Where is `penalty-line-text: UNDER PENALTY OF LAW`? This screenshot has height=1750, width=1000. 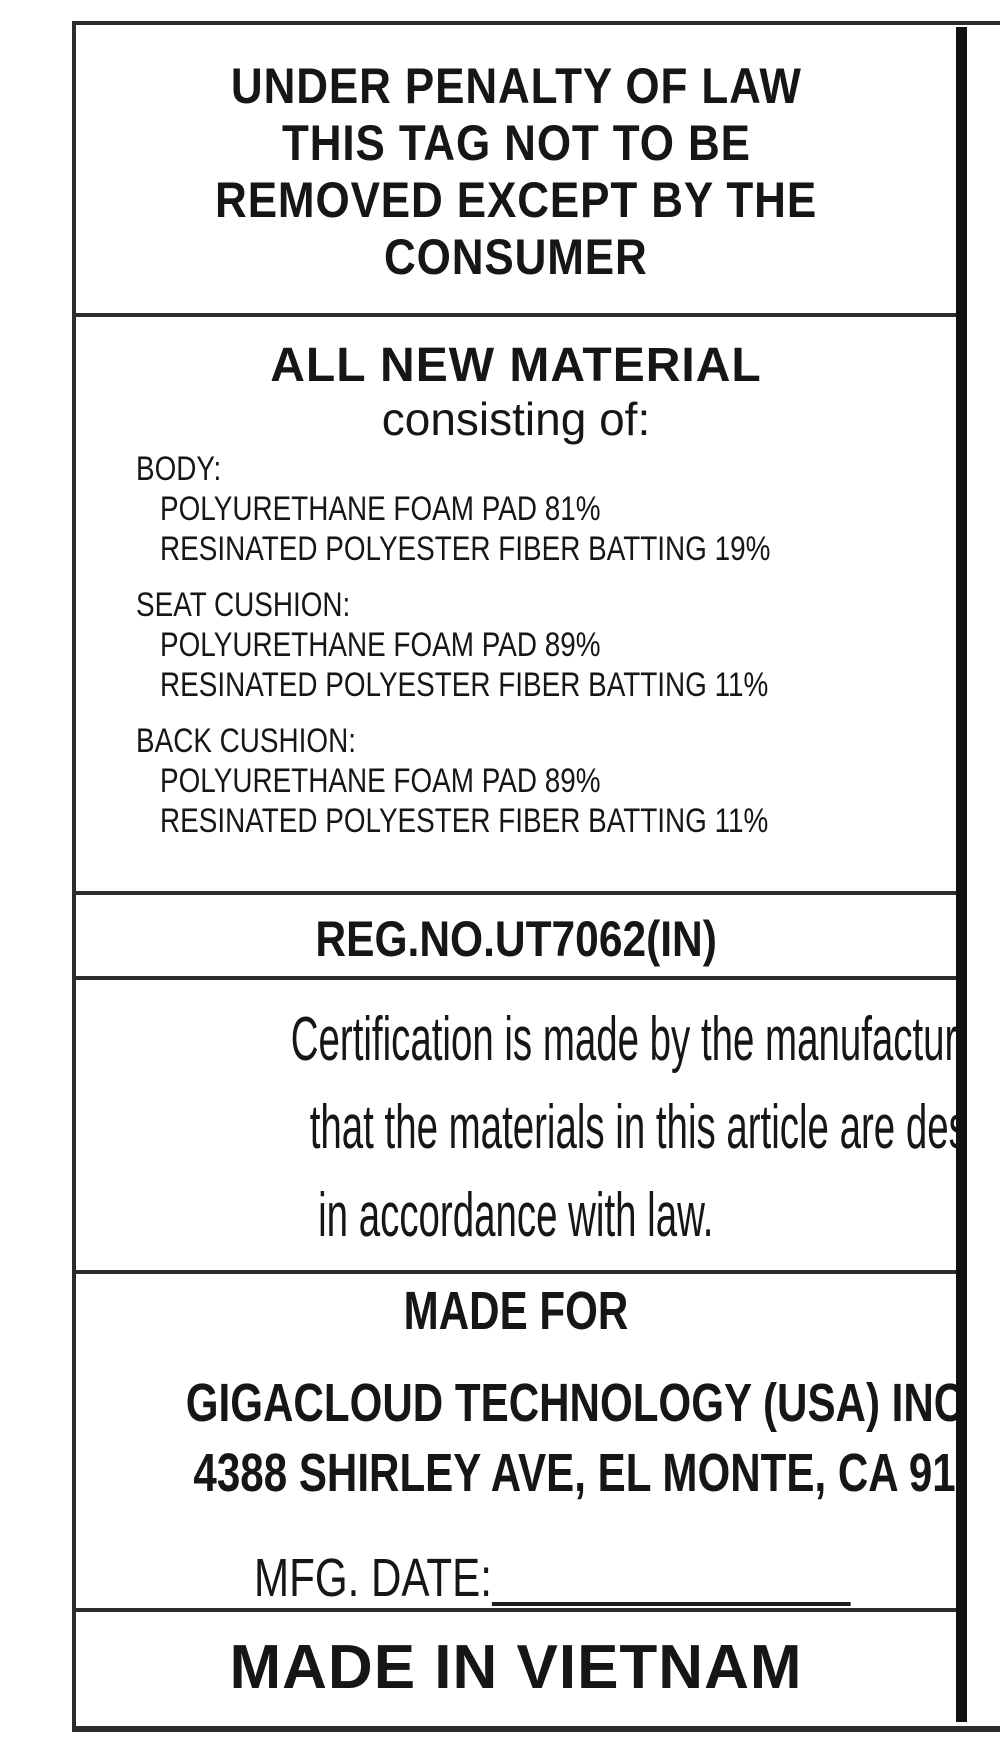 penalty-line-text: UNDER PENALTY OF LAW is located at coordinates (516, 86).